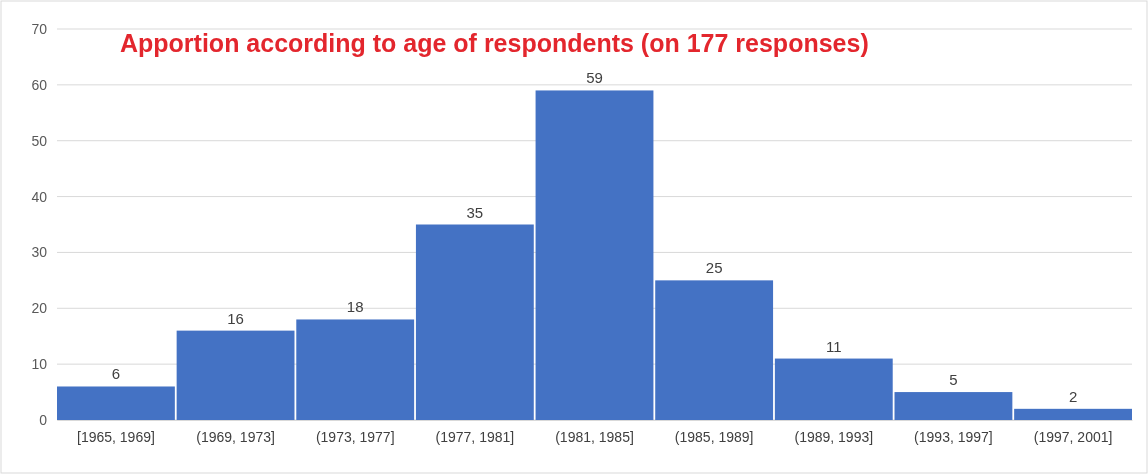  What do you see at coordinates (43, 419) in the screenshot?
I see `y-tick-label: 0` at bounding box center [43, 419].